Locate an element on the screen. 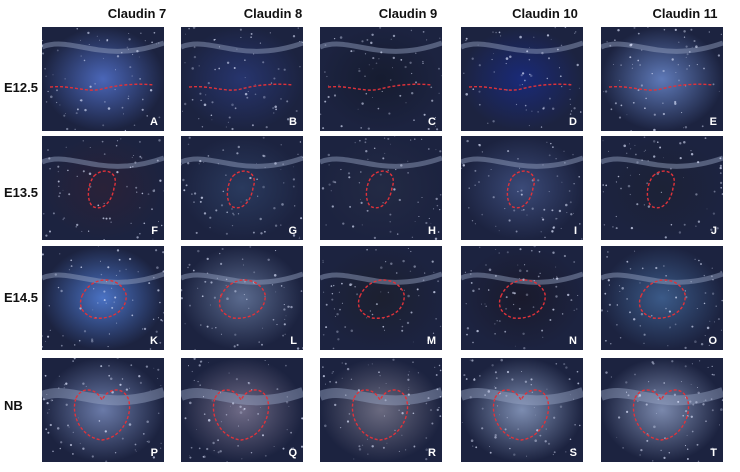 The height and width of the screenshot is (472, 740). row-label-nb: NB is located at coordinates (13, 405).